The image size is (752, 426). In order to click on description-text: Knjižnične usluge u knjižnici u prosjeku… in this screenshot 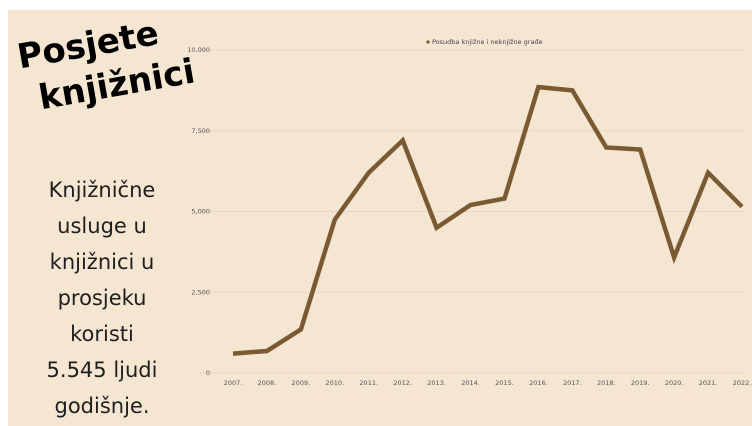, I will do `click(102, 298)`.